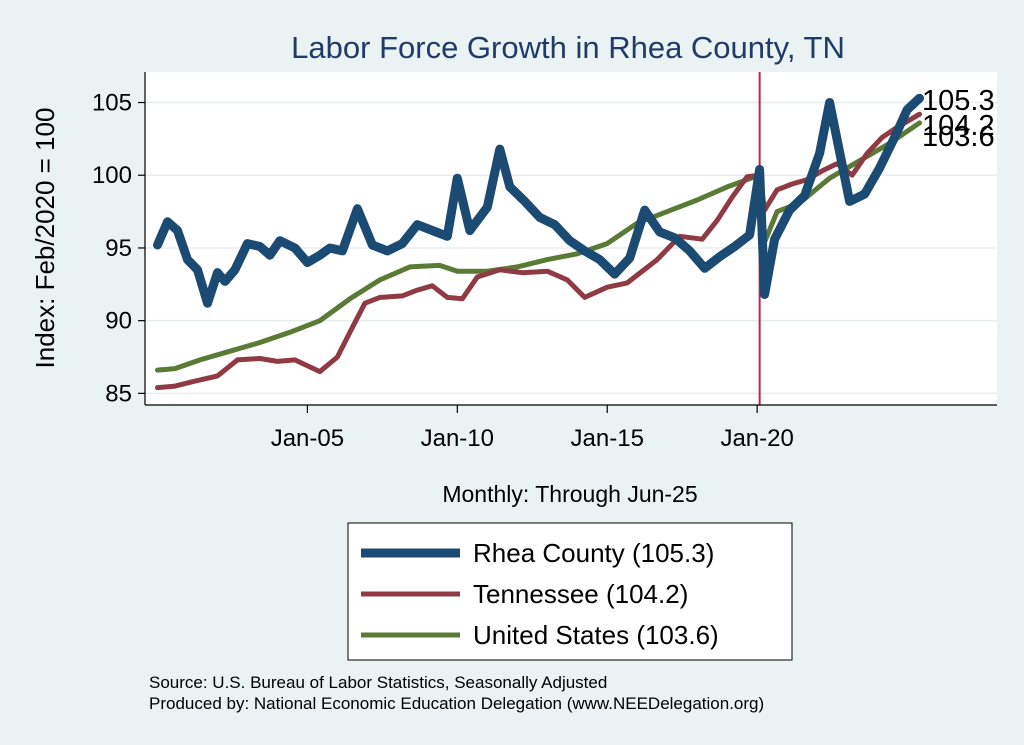 The width and height of the screenshot is (1024, 745). I want to click on y-tick-label: 95, so click(118, 248).